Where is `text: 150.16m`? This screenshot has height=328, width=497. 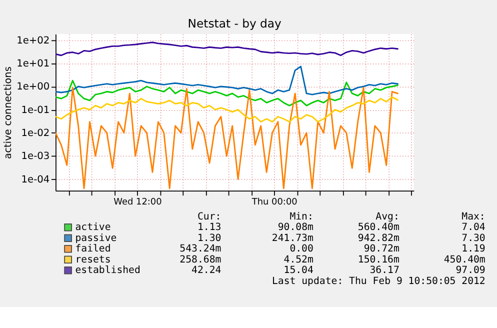
text: 150.16m is located at coordinates (379, 260).